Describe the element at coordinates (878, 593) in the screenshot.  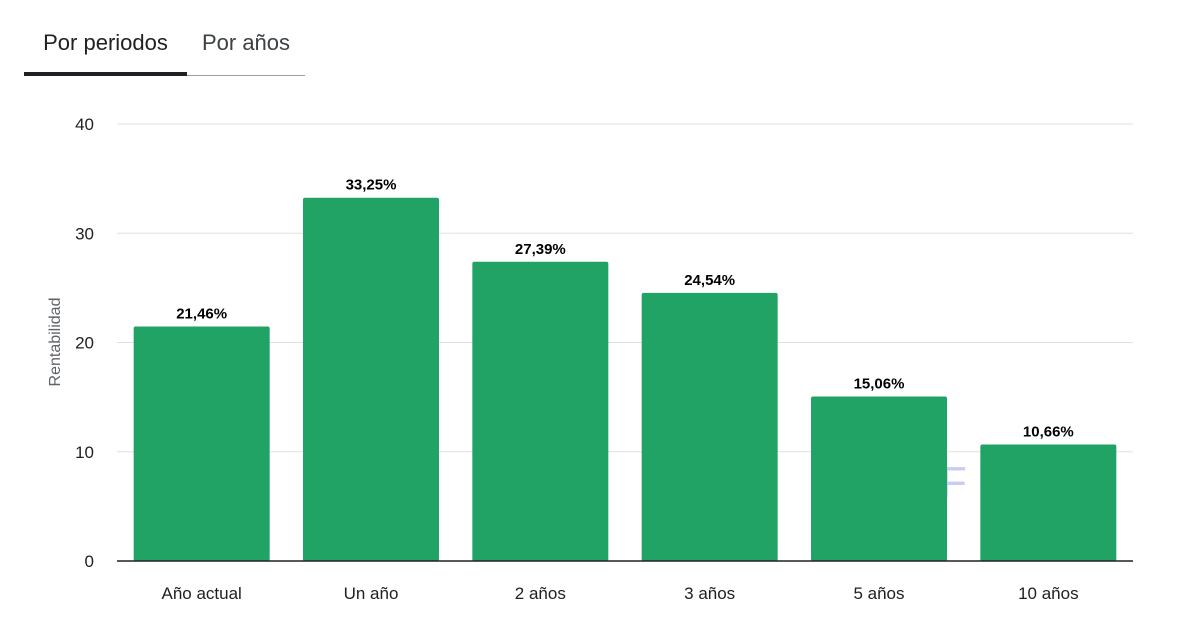
I see `x-tick-label: 5 años` at that location.